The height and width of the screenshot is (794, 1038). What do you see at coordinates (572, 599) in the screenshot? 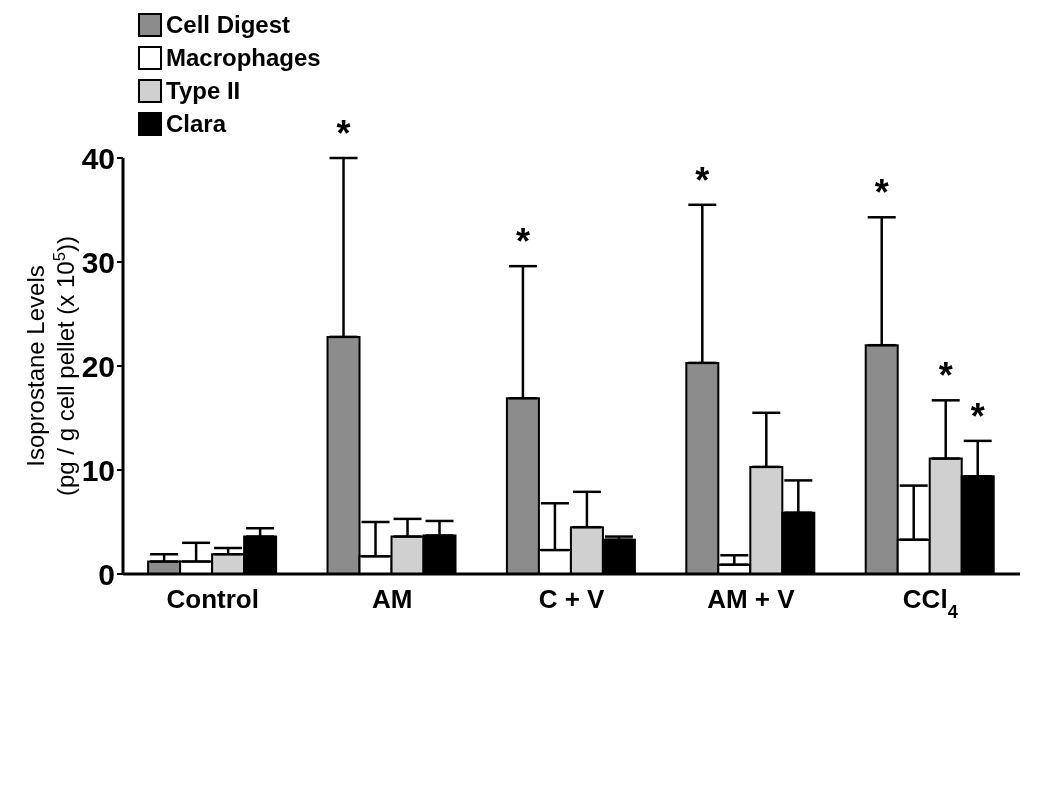
I see `x-tick-label: C + V` at bounding box center [572, 599].